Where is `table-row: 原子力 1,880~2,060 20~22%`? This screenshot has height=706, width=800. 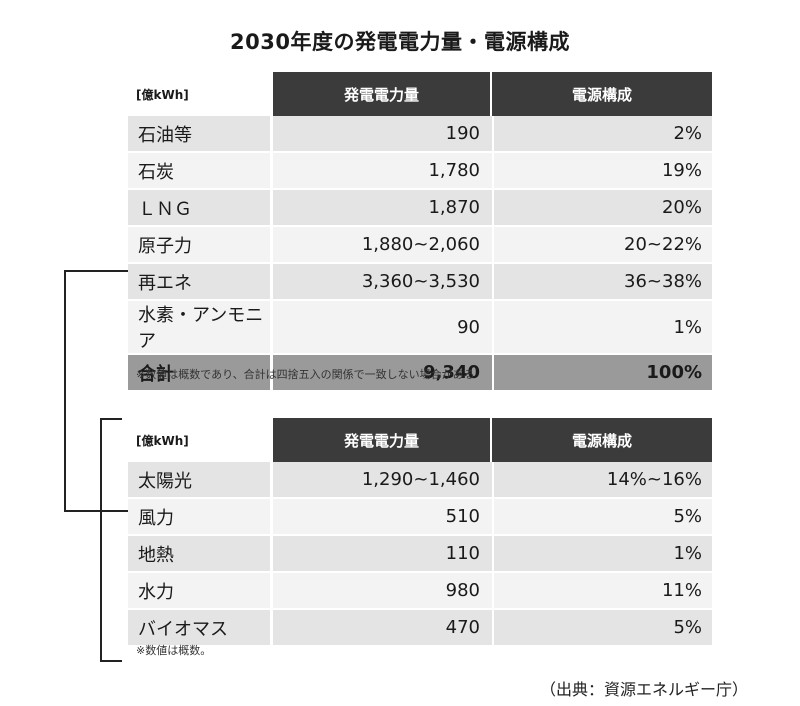
table-row: 原子力 1,880~2,060 20~22% is located at coordinates (420, 245).